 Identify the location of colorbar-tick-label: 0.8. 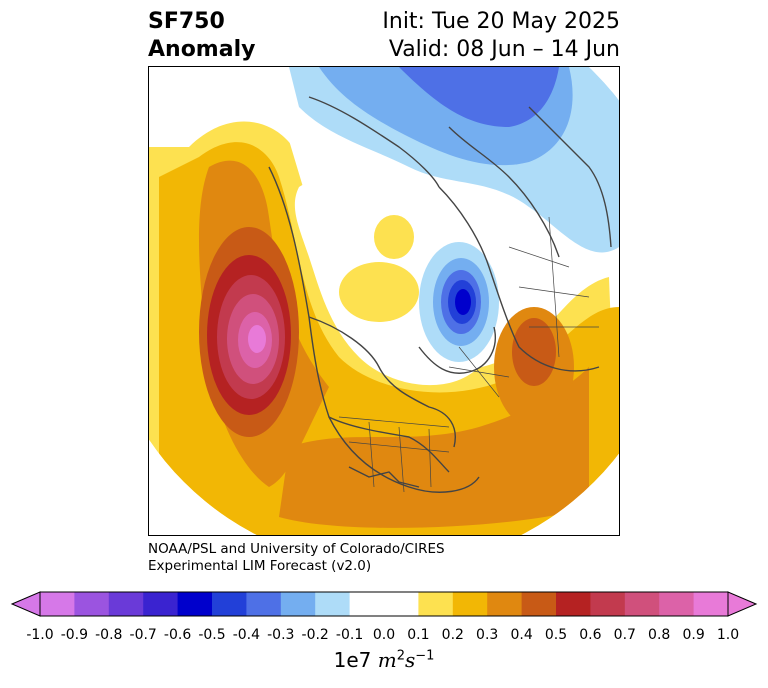
(659, 635).